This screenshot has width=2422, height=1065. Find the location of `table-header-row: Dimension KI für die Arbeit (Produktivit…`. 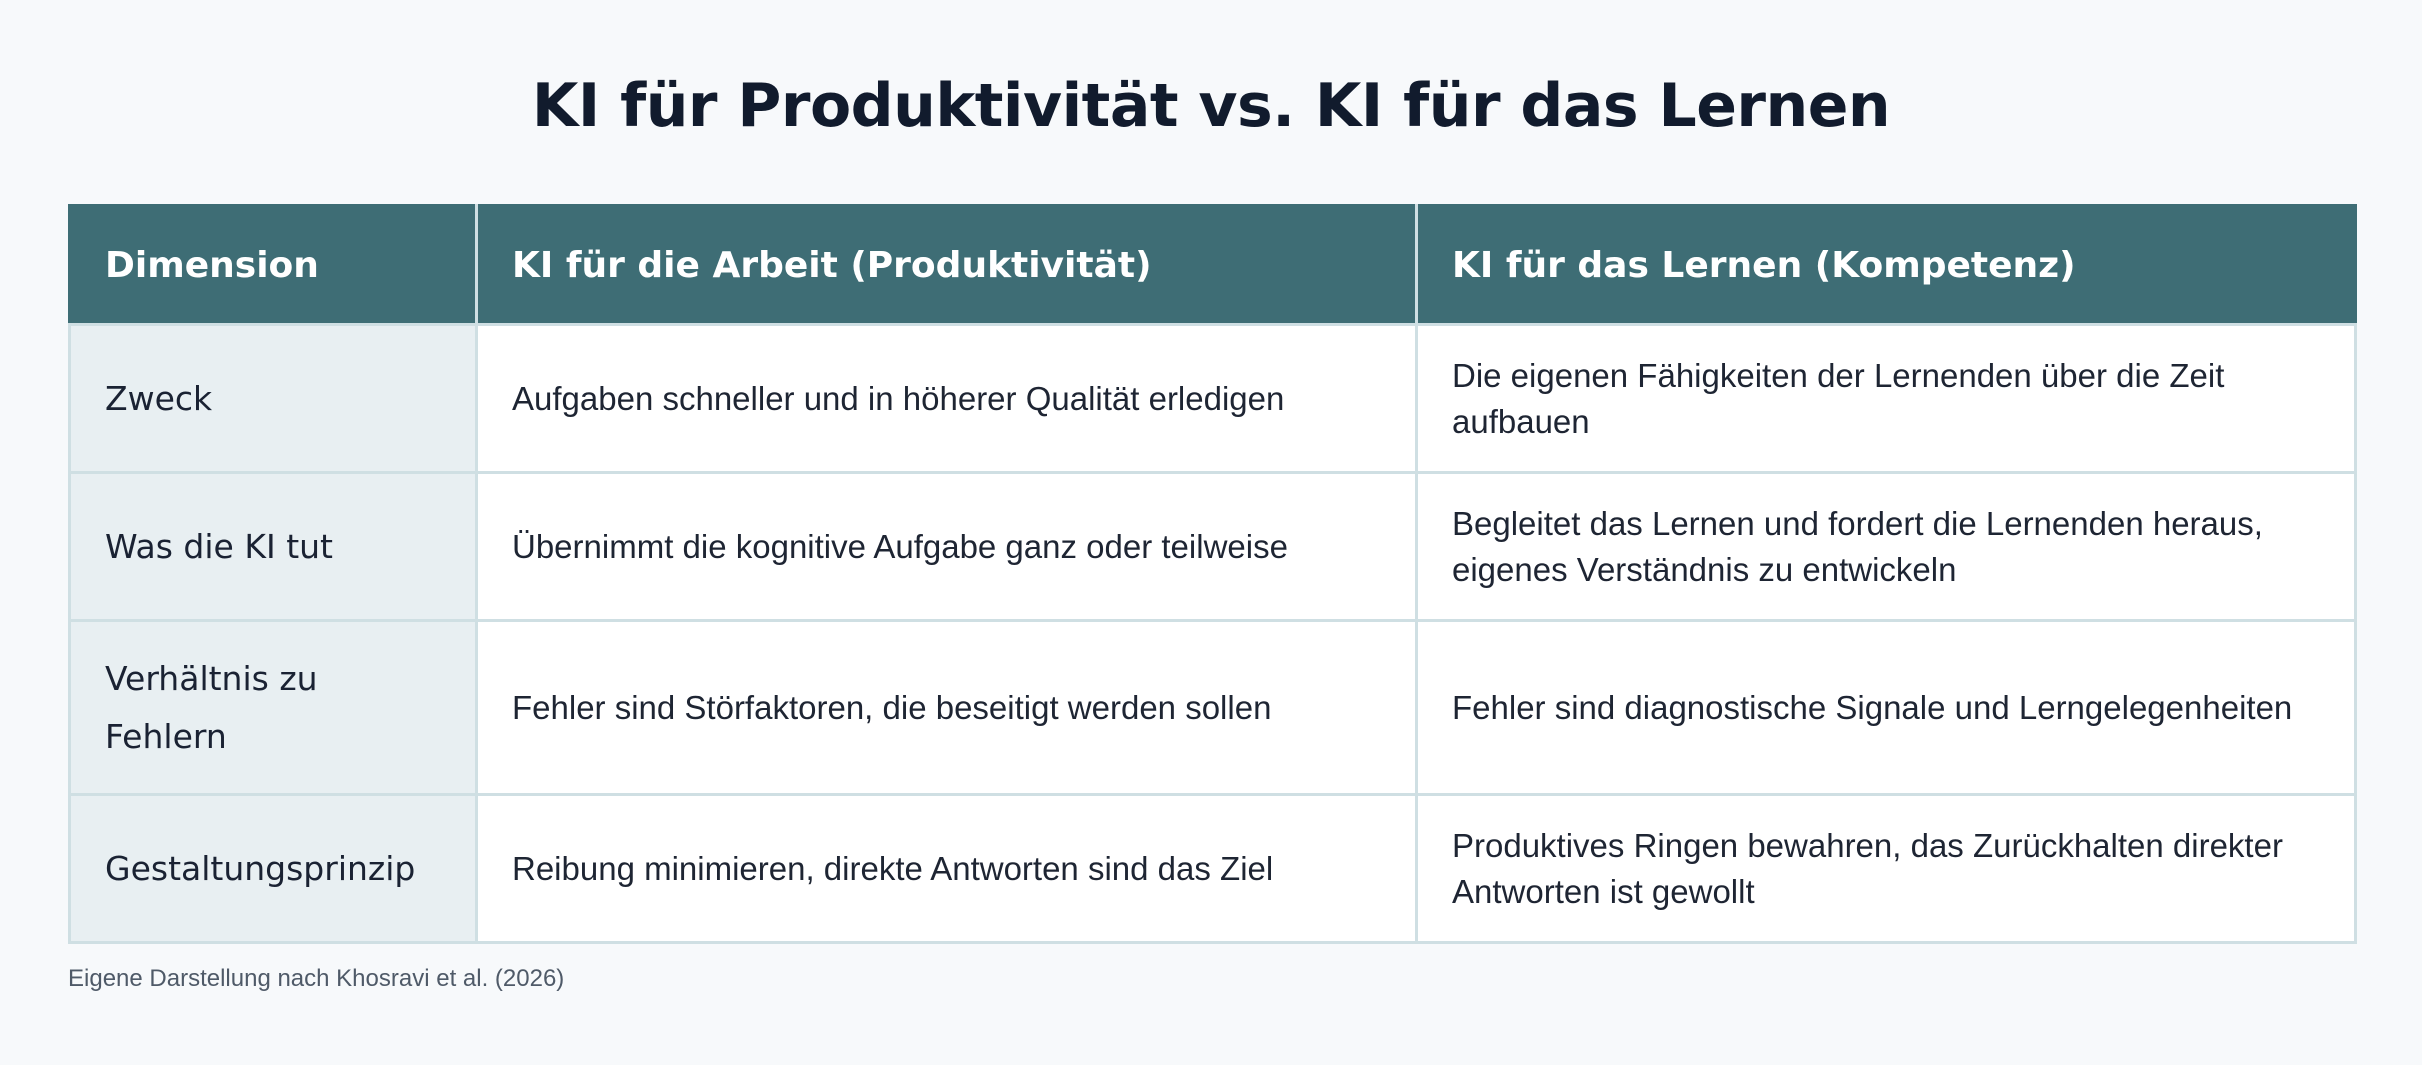

table-header-row: Dimension KI für die Arbeit (Produktivit… is located at coordinates (1212, 265).